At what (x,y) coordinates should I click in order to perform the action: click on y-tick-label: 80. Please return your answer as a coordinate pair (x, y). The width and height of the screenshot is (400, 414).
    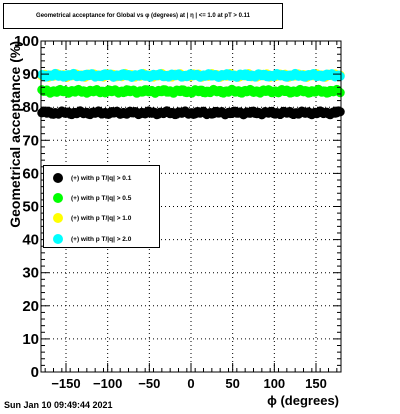
    Looking at the image, I should click on (30, 107).